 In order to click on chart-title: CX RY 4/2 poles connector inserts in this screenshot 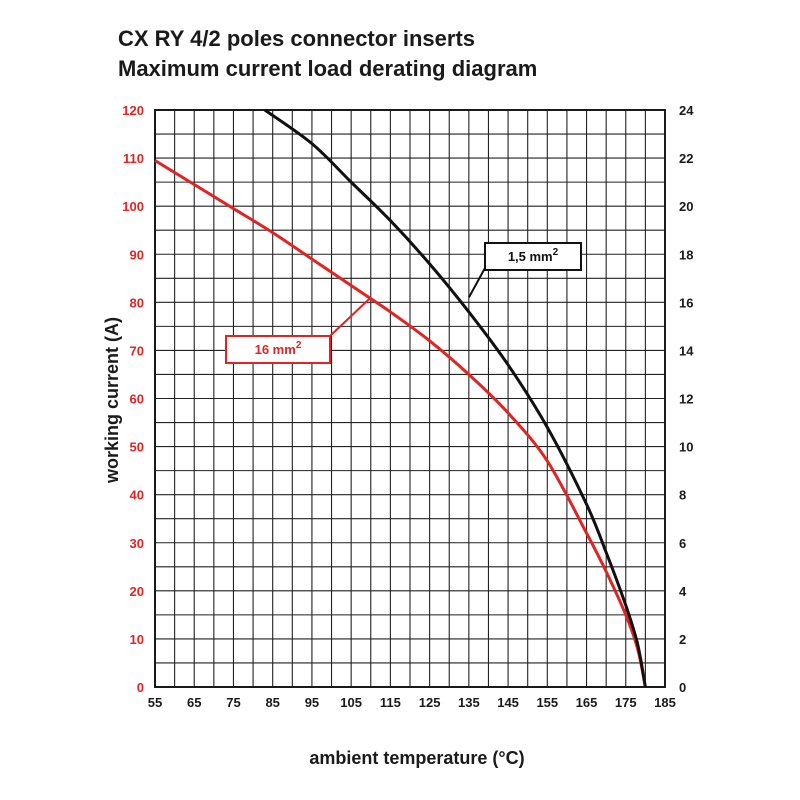, I will do `click(297, 38)`.